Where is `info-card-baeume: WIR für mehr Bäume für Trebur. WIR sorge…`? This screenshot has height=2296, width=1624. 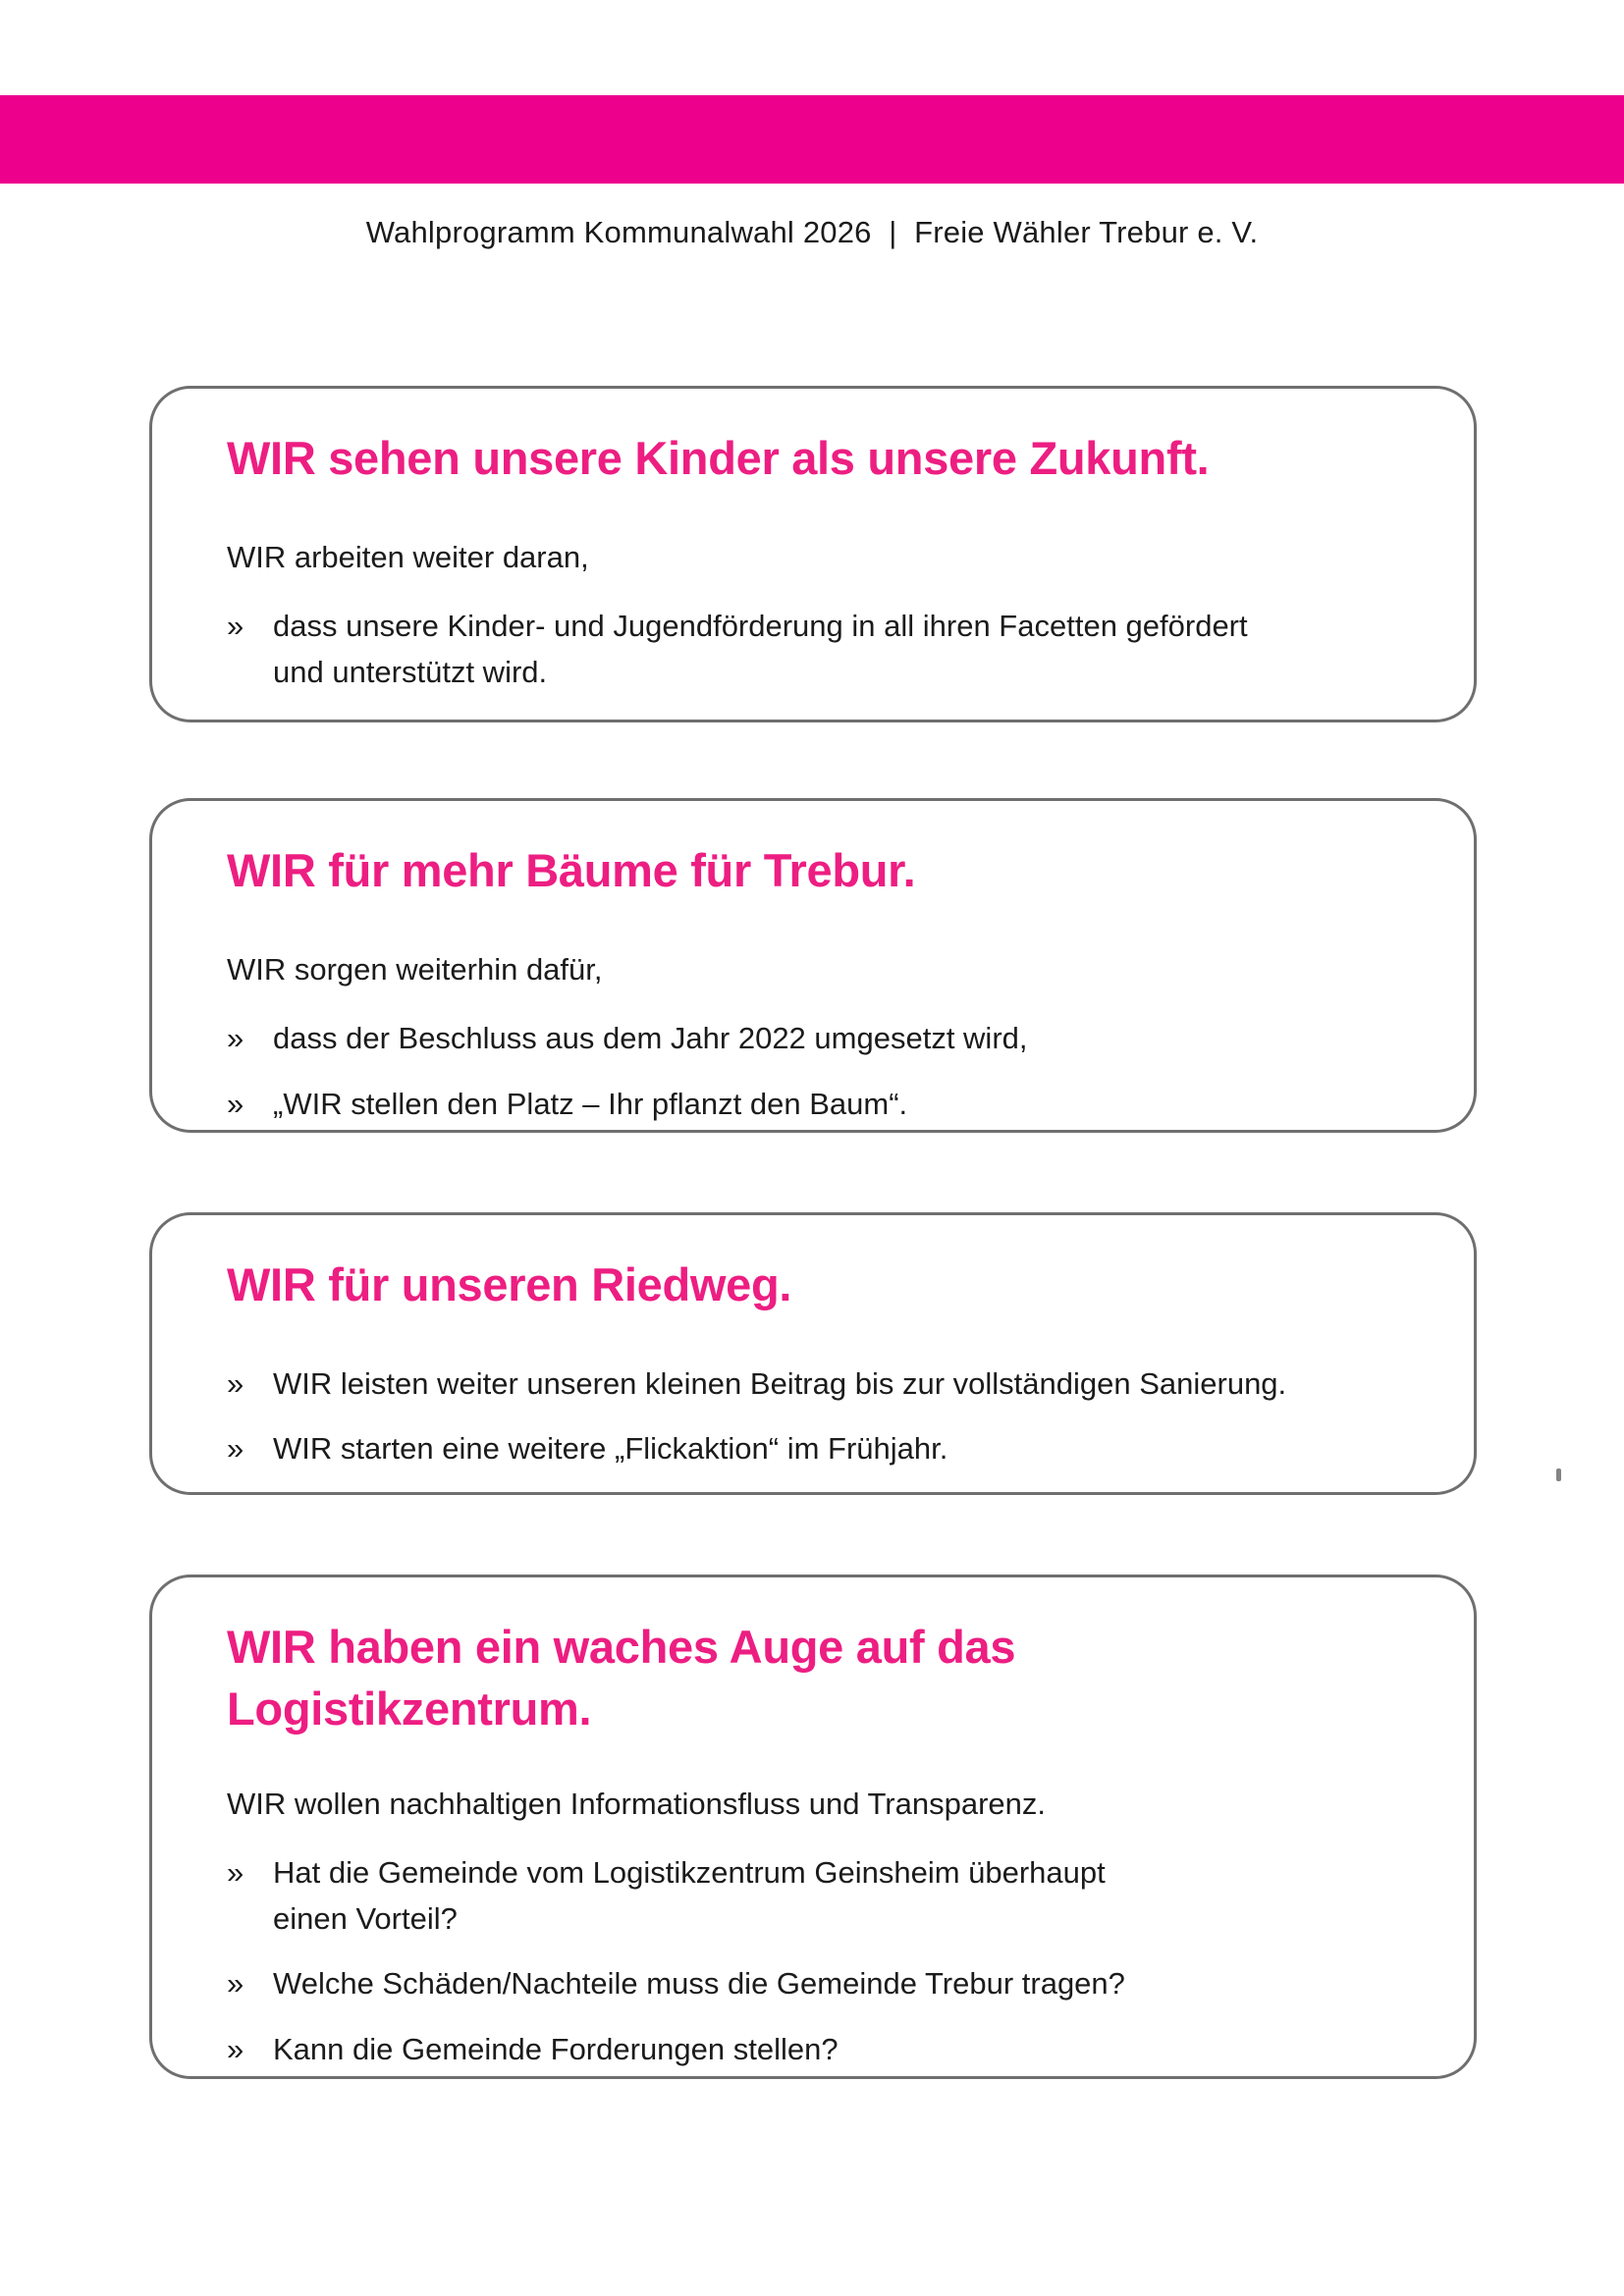
info-card-baeume: WIR für mehr Bäume für Trebur. WIR sorge… is located at coordinates (813, 966).